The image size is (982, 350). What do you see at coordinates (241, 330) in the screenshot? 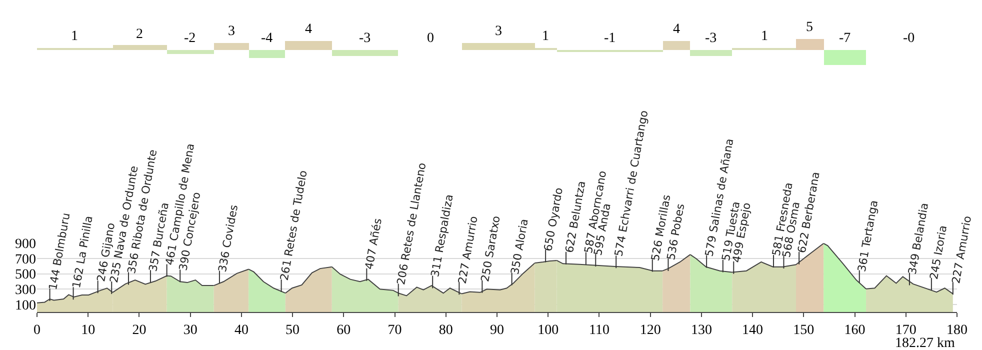
I see `x-tick-label: 40` at bounding box center [241, 330].